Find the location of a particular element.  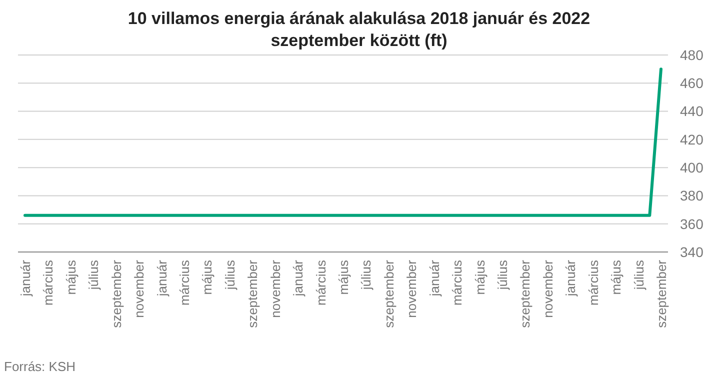

y-tick-label: 340 is located at coordinates (692, 252).